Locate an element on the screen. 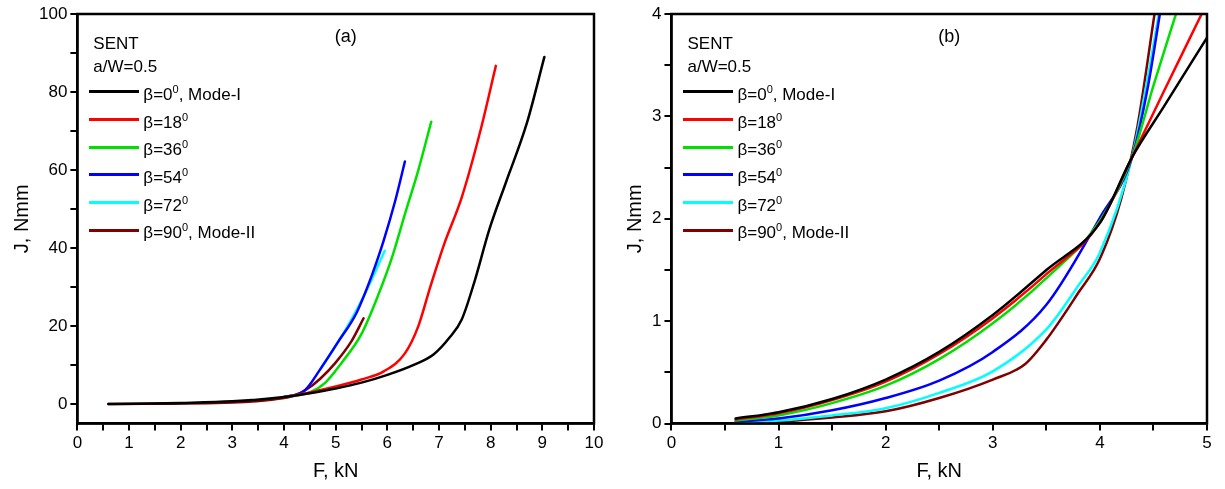 This screenshot has height=489, width=1225. y-tick-label: 100 is located at coordinates (53, 13).